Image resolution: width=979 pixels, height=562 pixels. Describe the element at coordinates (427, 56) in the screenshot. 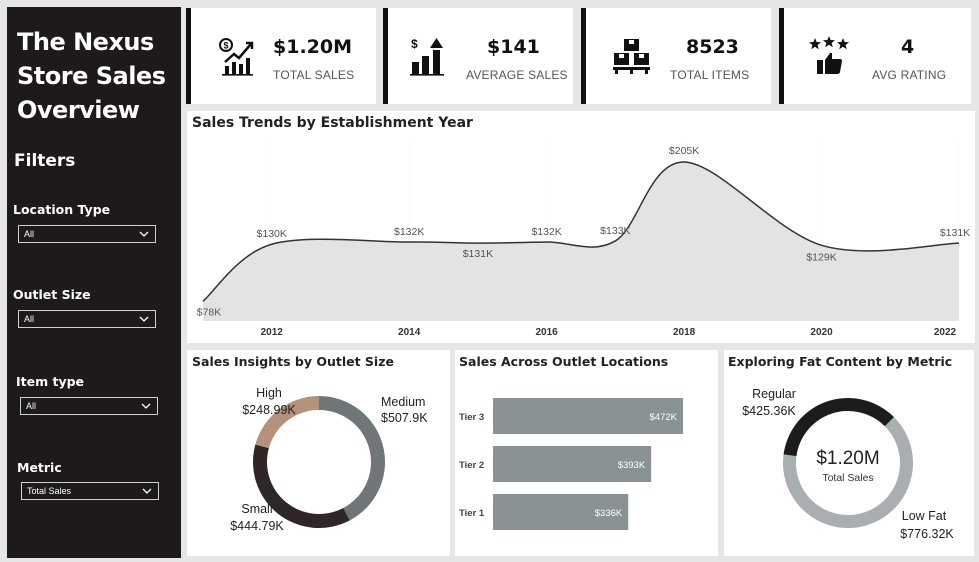

I see `average-sales-icon: $` at that location.